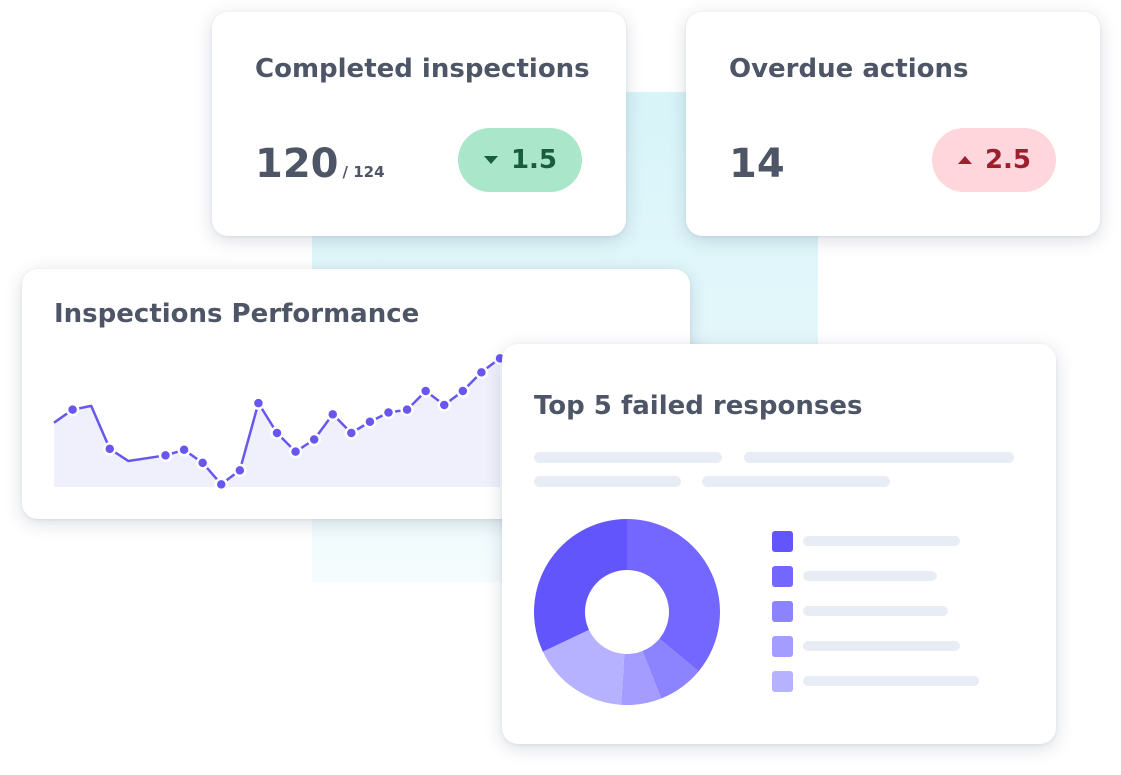  I want to click on triangle-up-icon, so click(964, 160).